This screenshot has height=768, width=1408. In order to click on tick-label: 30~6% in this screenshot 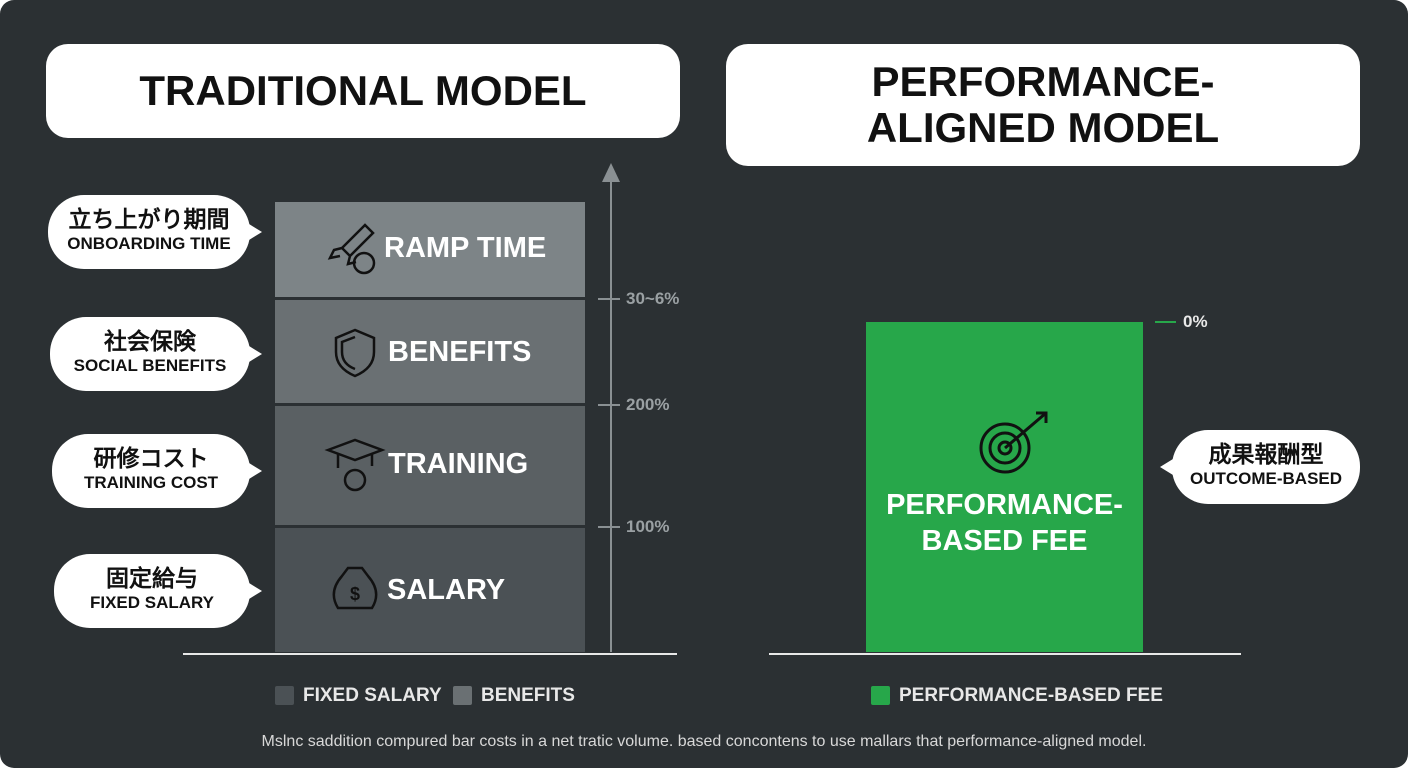, I will do `click(653, 298)`.